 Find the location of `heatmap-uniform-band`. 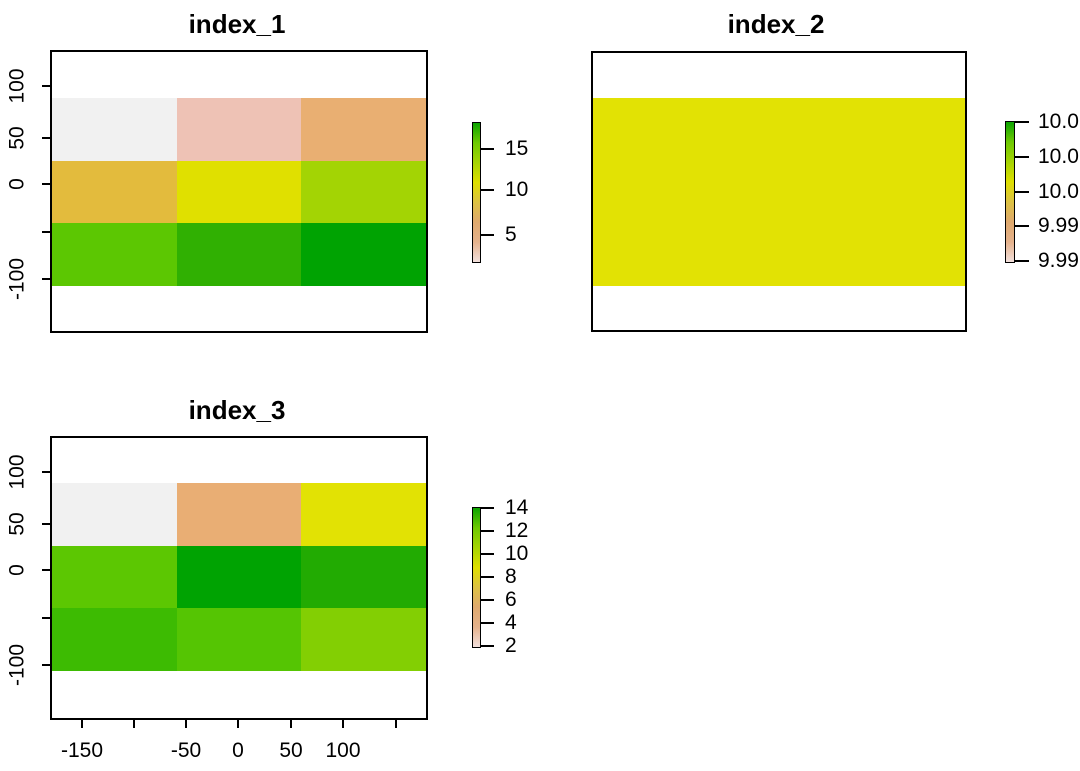

heatmap-uniform-band is located at coordinates (779, 192).